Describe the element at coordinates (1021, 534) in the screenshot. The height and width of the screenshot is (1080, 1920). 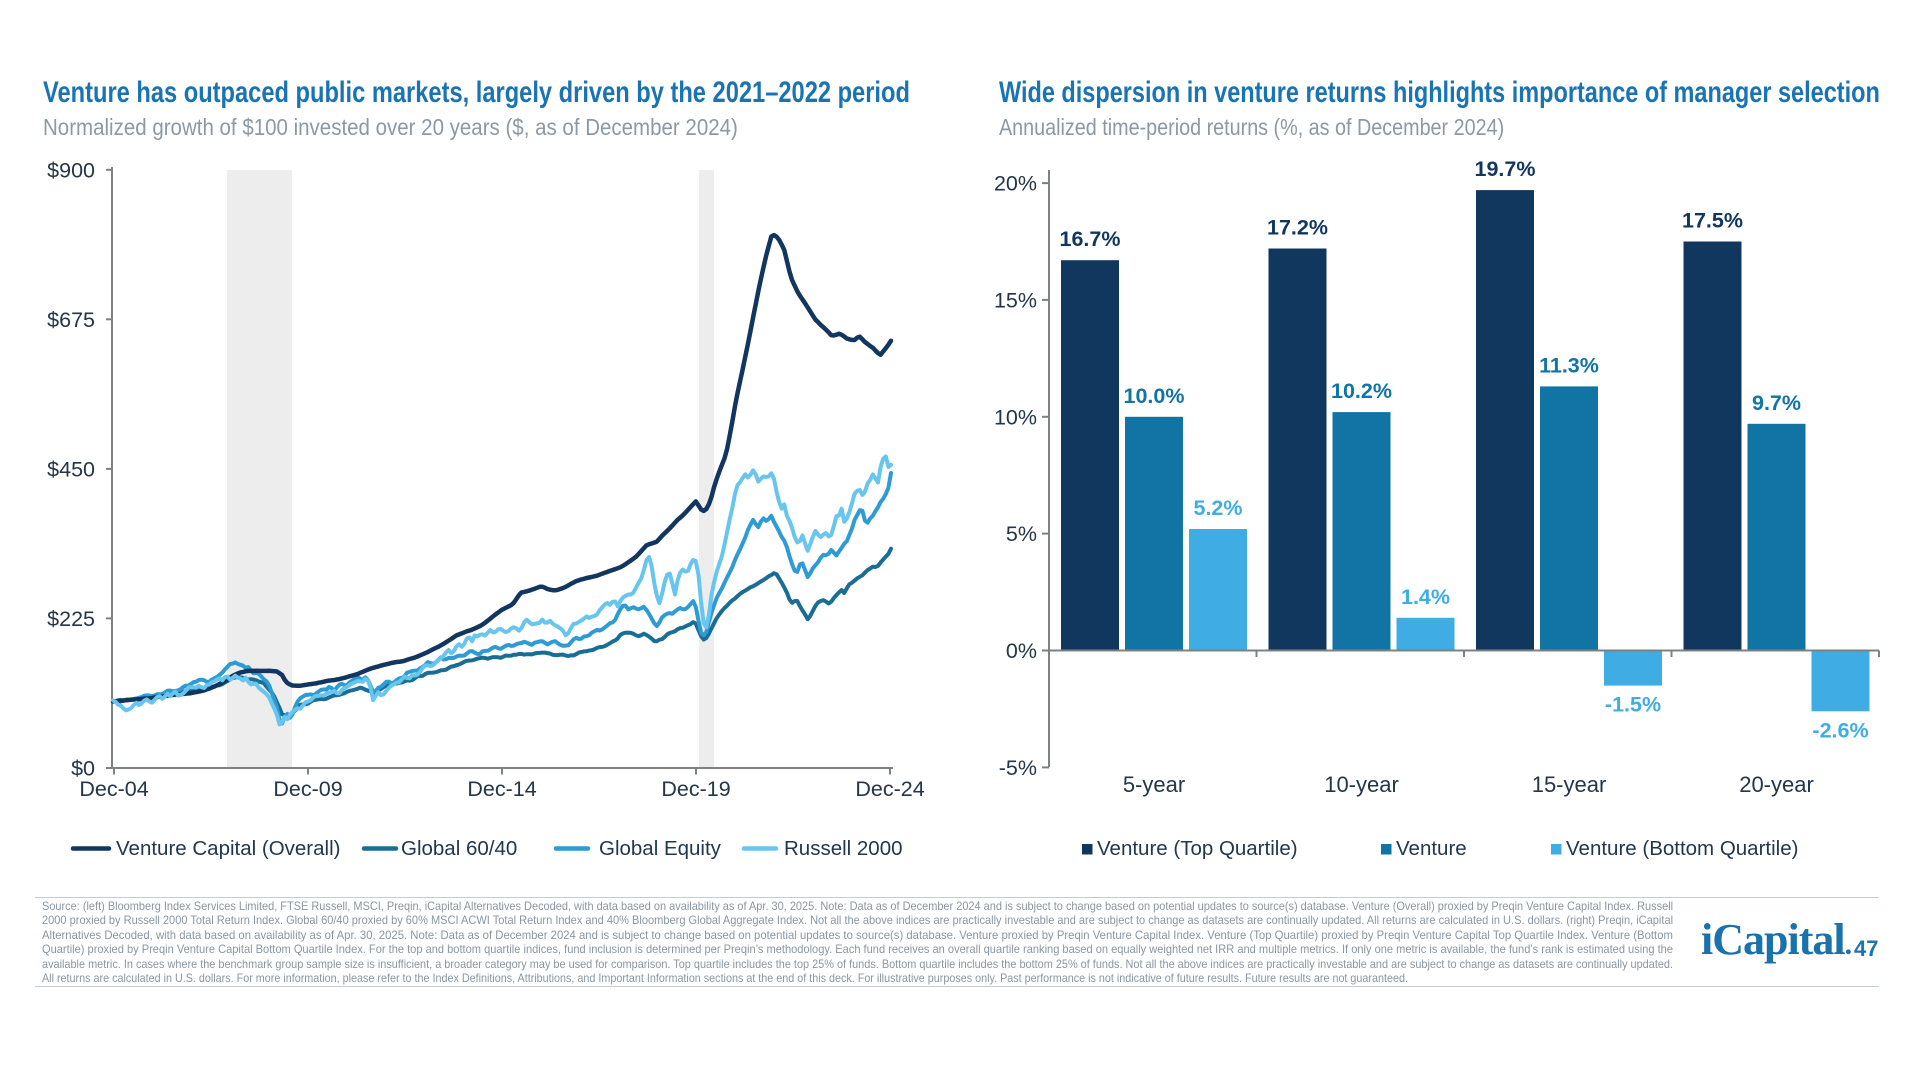
I see `svg-text: 5%` at that location.